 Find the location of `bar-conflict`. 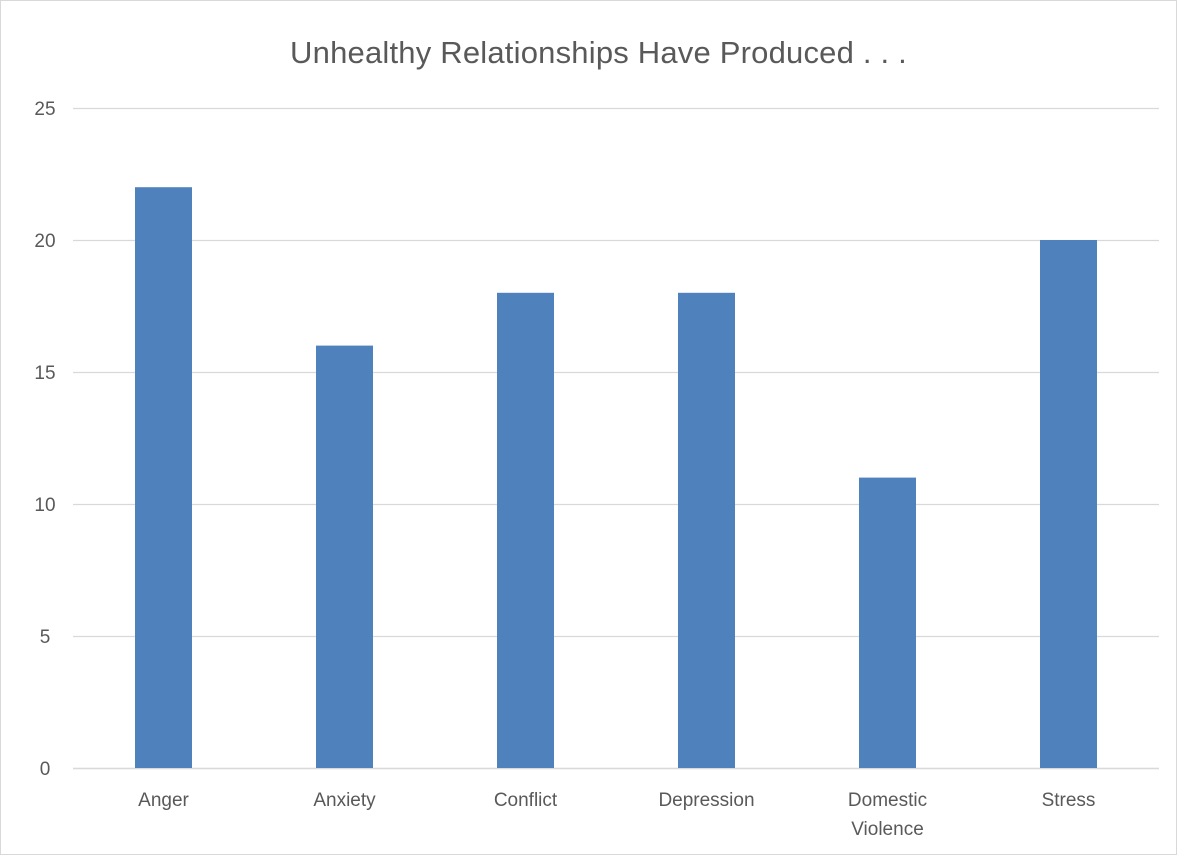

bar-conflict is located at coordinates (525, 530).